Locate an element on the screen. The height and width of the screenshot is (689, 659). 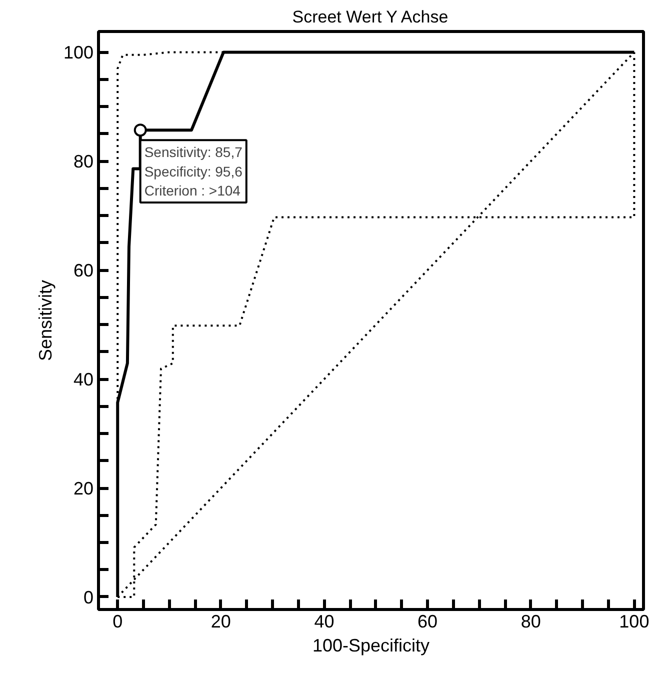
x-tick-label: 80 is located at coordinates (530, 622).